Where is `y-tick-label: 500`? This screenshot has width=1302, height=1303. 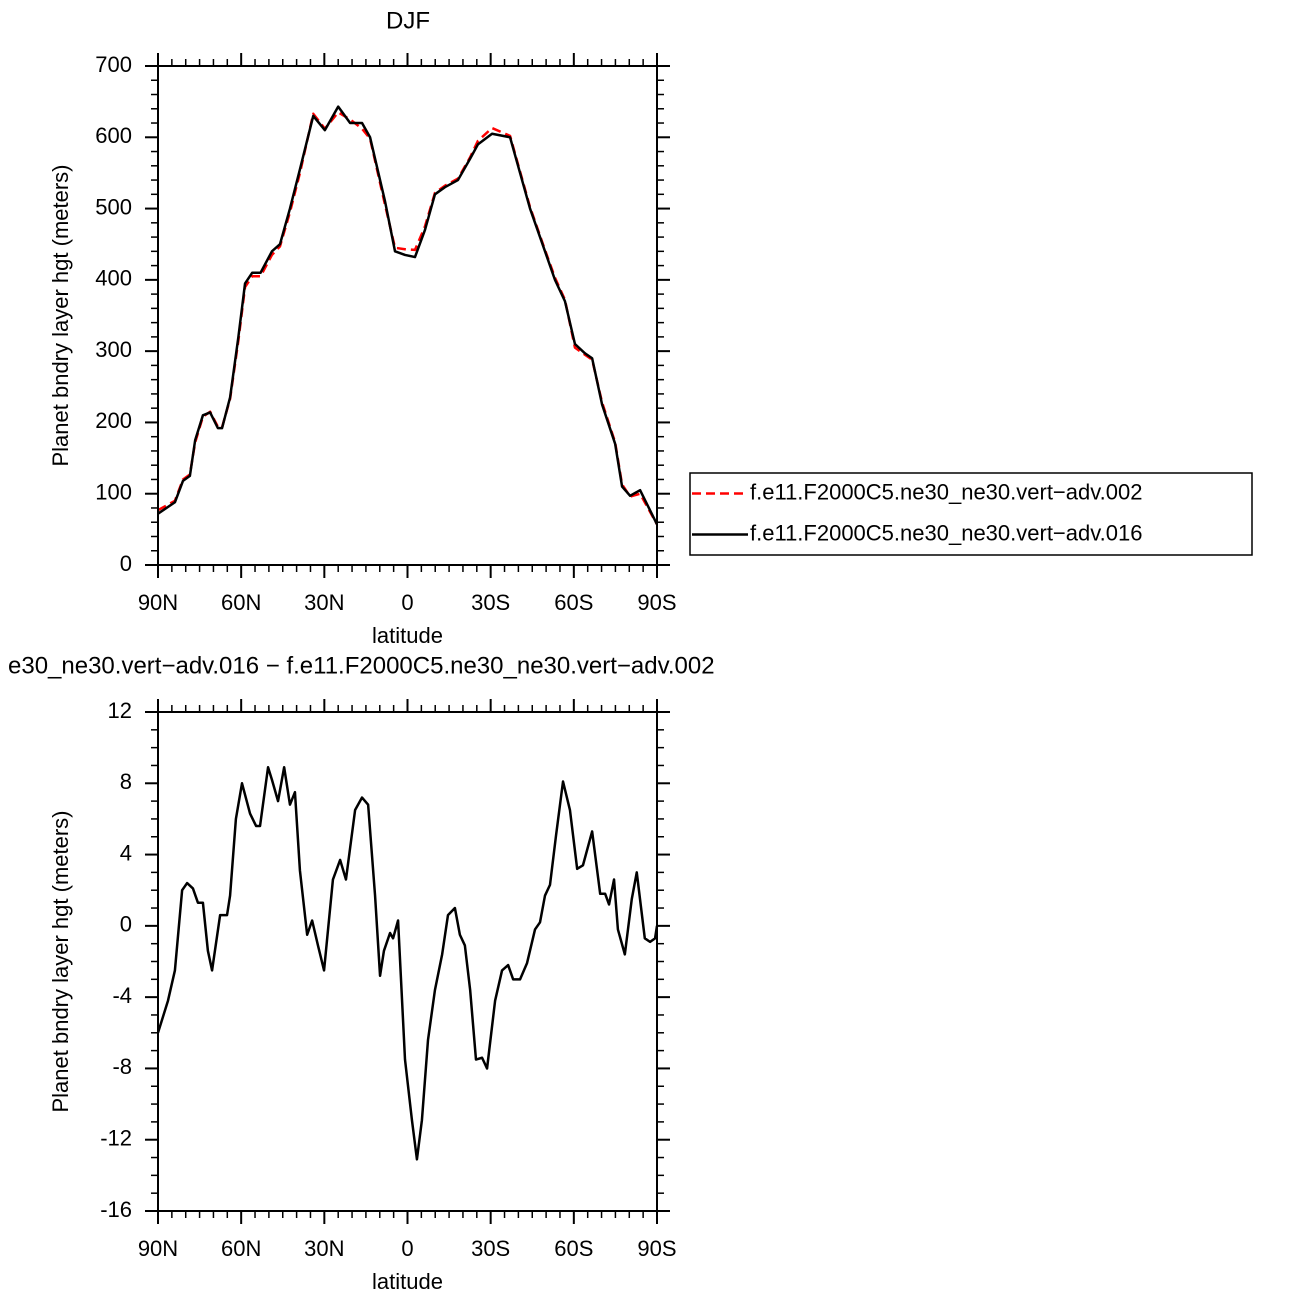
y-tick-label: 500 is located at coordinates (113, 206).